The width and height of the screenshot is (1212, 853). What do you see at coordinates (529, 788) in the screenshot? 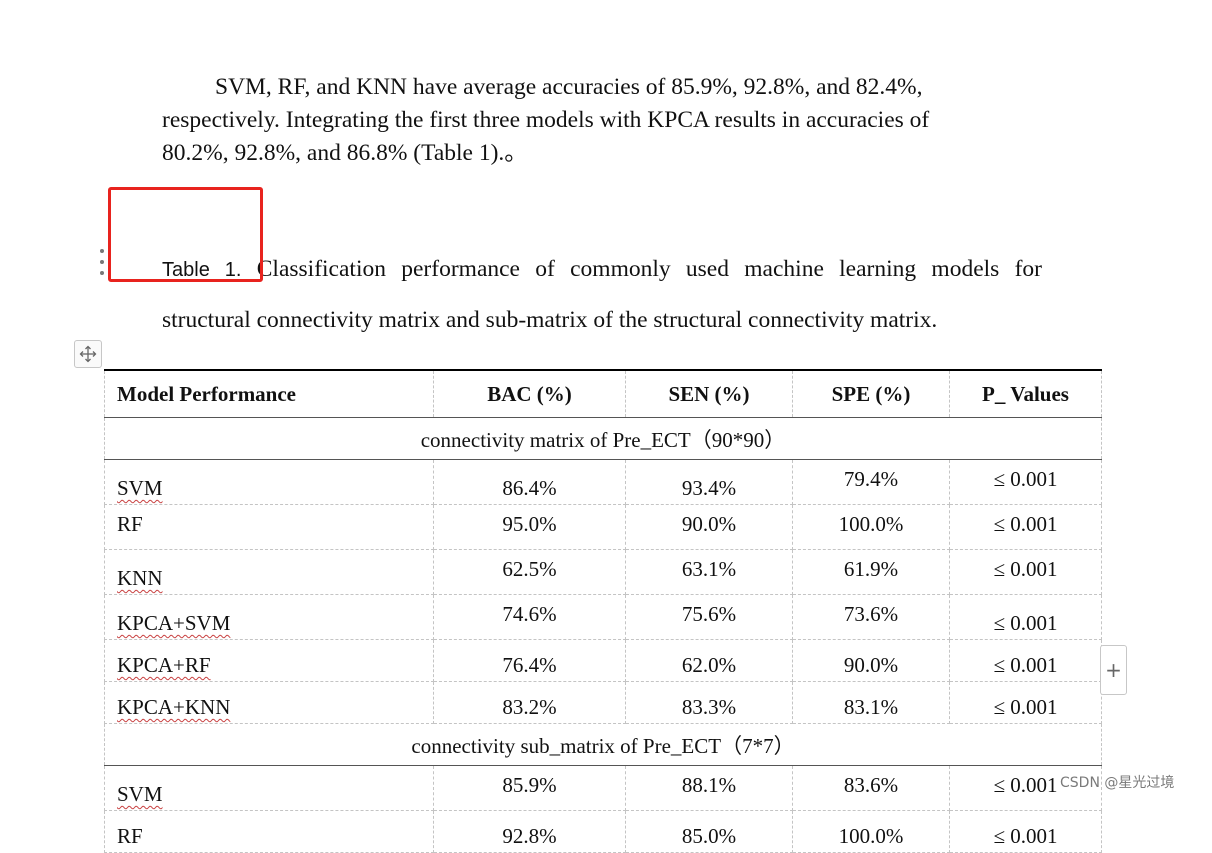
I see `bac-cell: 85.9%` at bounding box center [529, 788].